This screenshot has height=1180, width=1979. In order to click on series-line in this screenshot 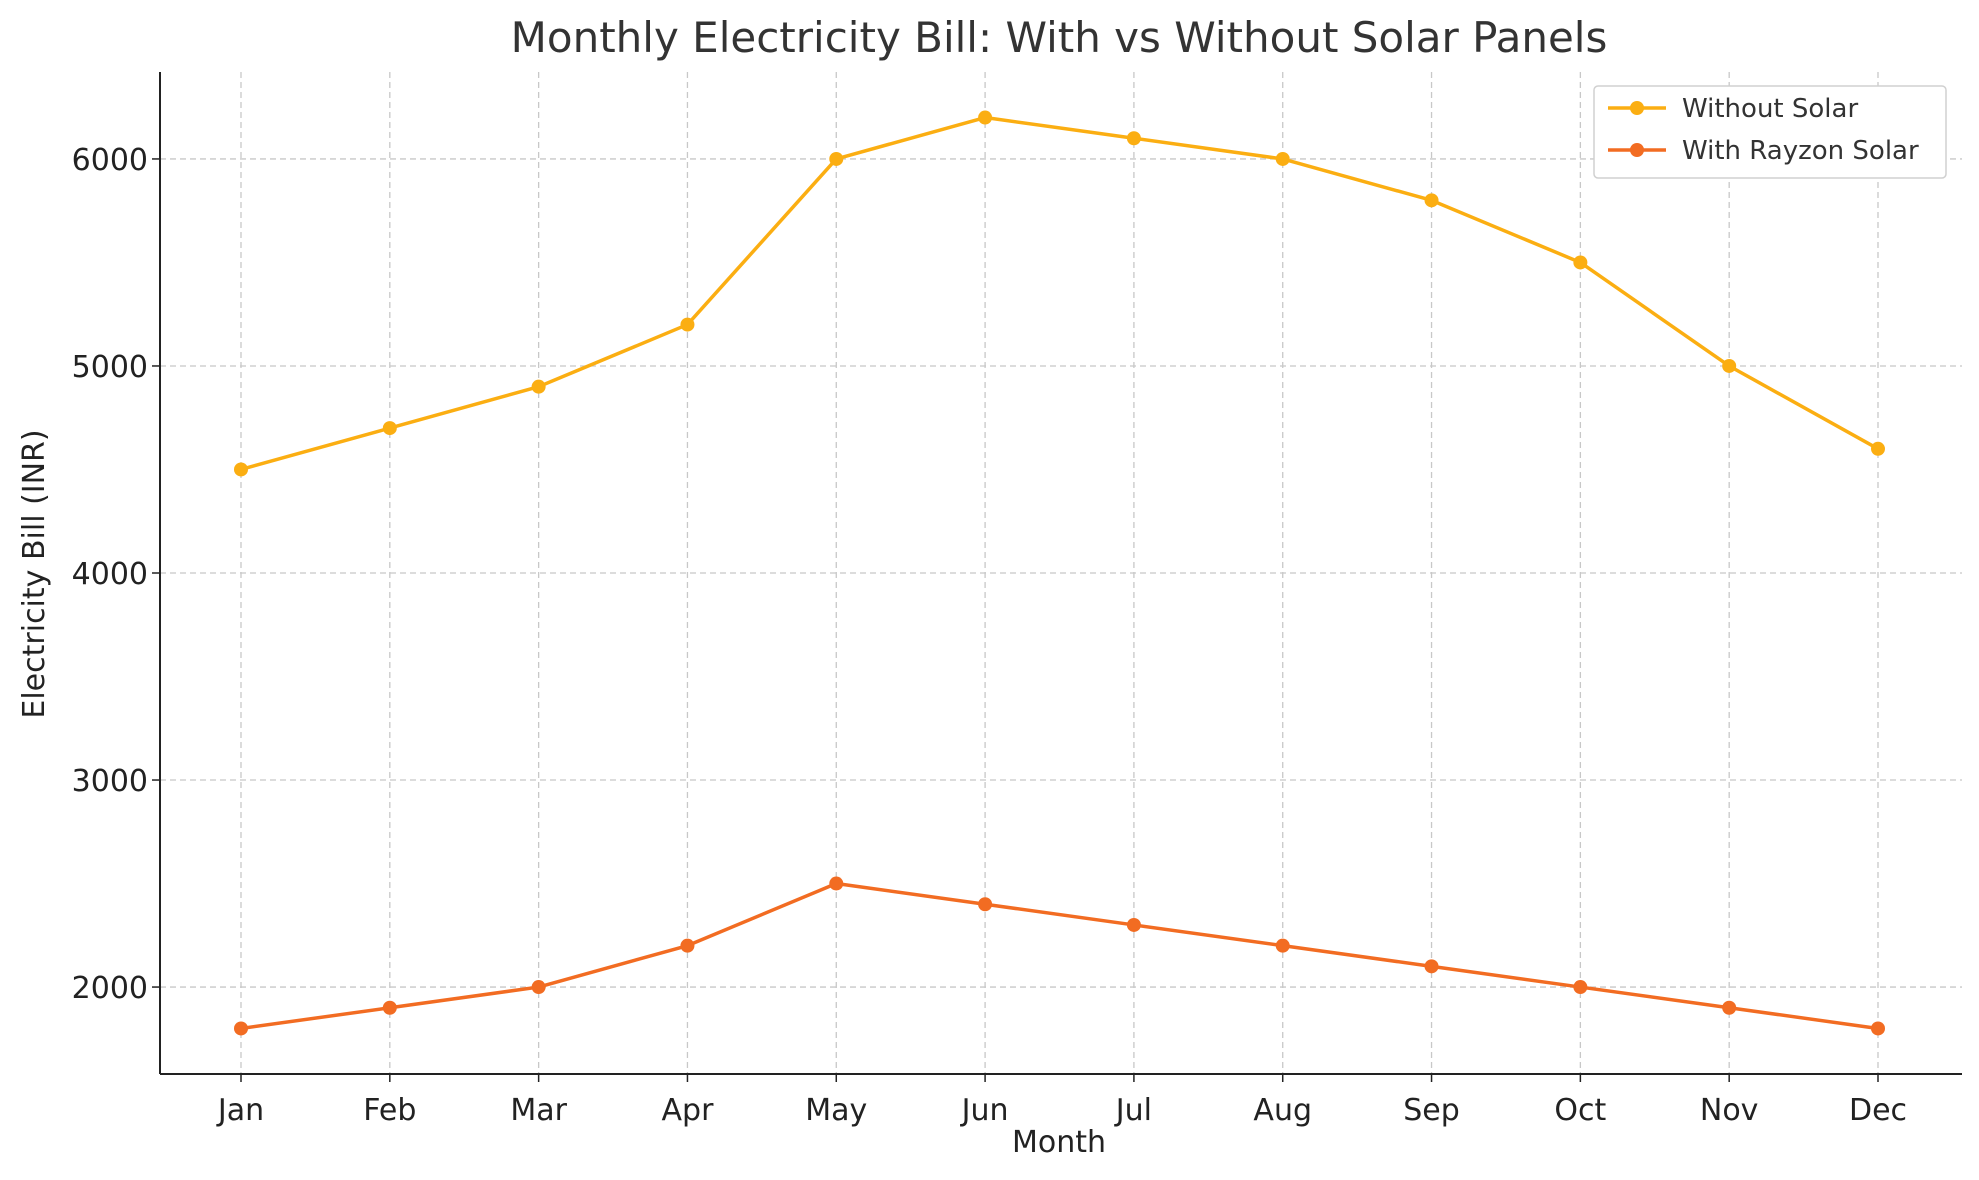, I will do `click(1059, 956)`.